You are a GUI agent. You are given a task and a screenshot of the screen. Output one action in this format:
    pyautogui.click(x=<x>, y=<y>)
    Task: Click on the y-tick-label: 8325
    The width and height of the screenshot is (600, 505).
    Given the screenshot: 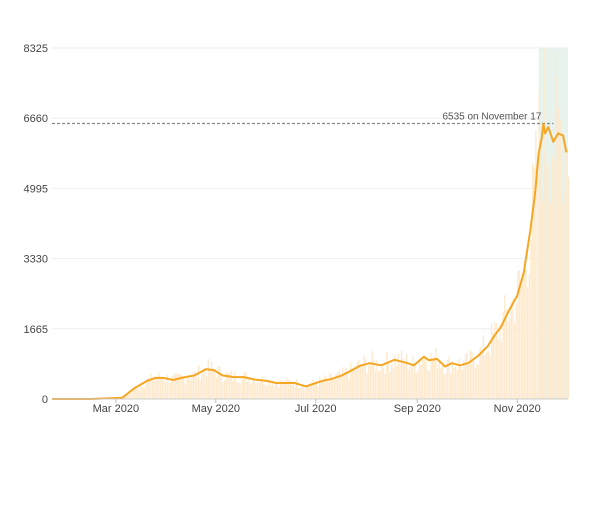 What is the action you would take?
    pyautogui.click(x=36, y=49)
    